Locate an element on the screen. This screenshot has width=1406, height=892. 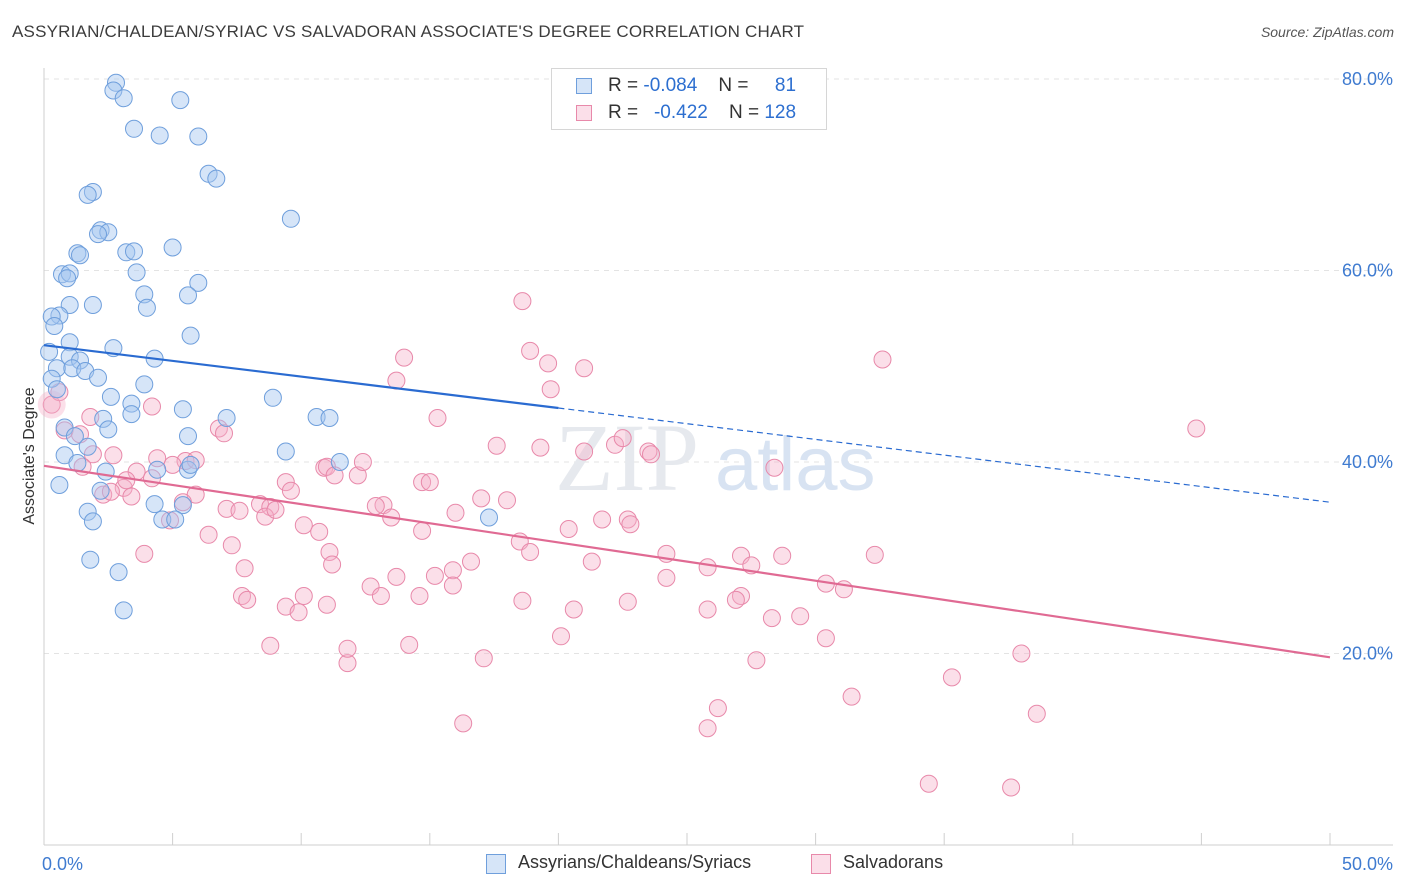
y-tick-label: 60.0% is located at coordinates (1367, 271).